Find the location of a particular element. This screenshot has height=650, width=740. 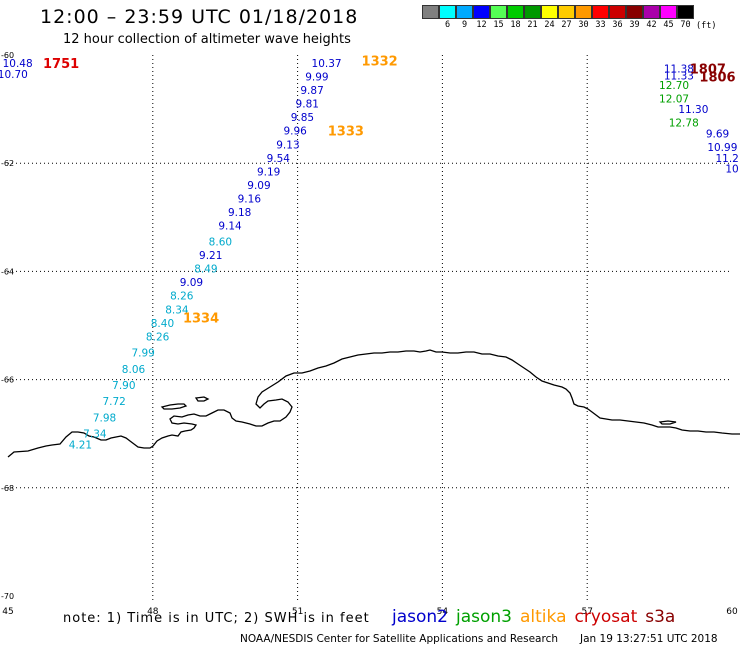

lon-tick-label: 60 is located at coordinates (732, 612).